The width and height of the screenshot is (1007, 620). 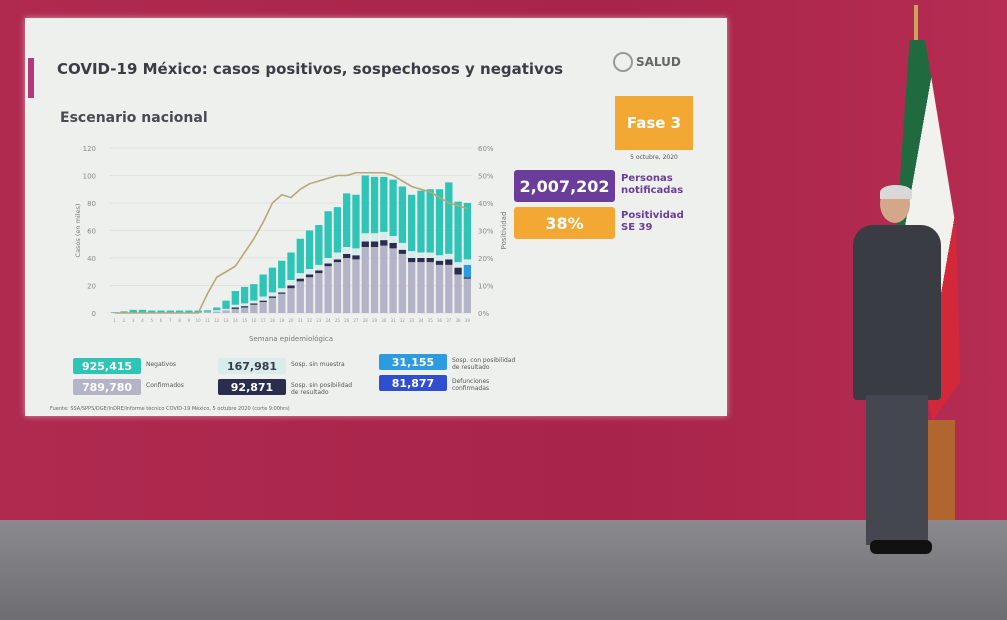 What do you see at coordinates (236, 320) in the screenshot?
I see `x-tick-label: 14` at bounding box center [236, 320].